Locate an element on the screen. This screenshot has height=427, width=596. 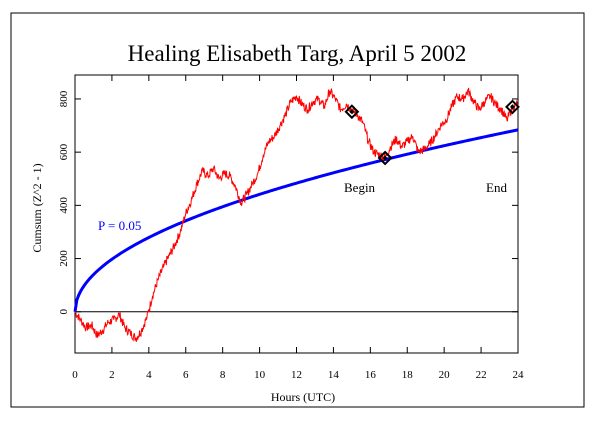
end-annotation: End is located at coordinates (496, 187).